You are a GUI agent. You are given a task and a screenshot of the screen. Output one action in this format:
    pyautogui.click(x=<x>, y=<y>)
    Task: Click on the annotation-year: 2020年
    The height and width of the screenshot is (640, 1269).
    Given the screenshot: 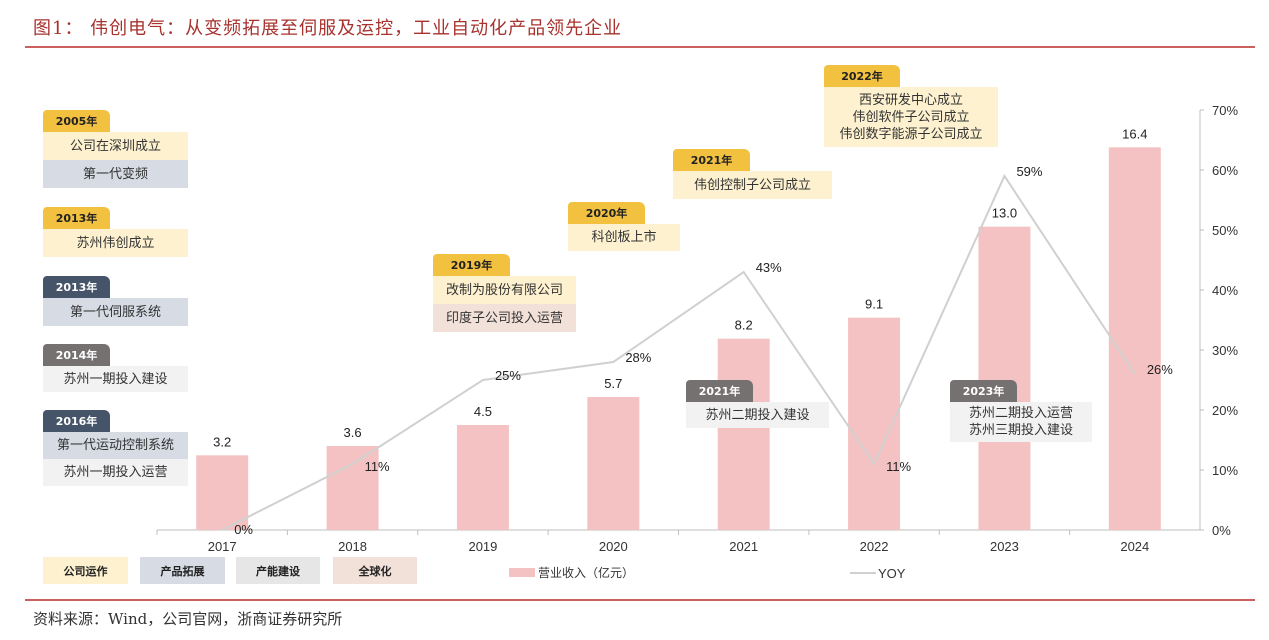 What is the action you would take?
    pyautogui.click(x=606, y=213)
    